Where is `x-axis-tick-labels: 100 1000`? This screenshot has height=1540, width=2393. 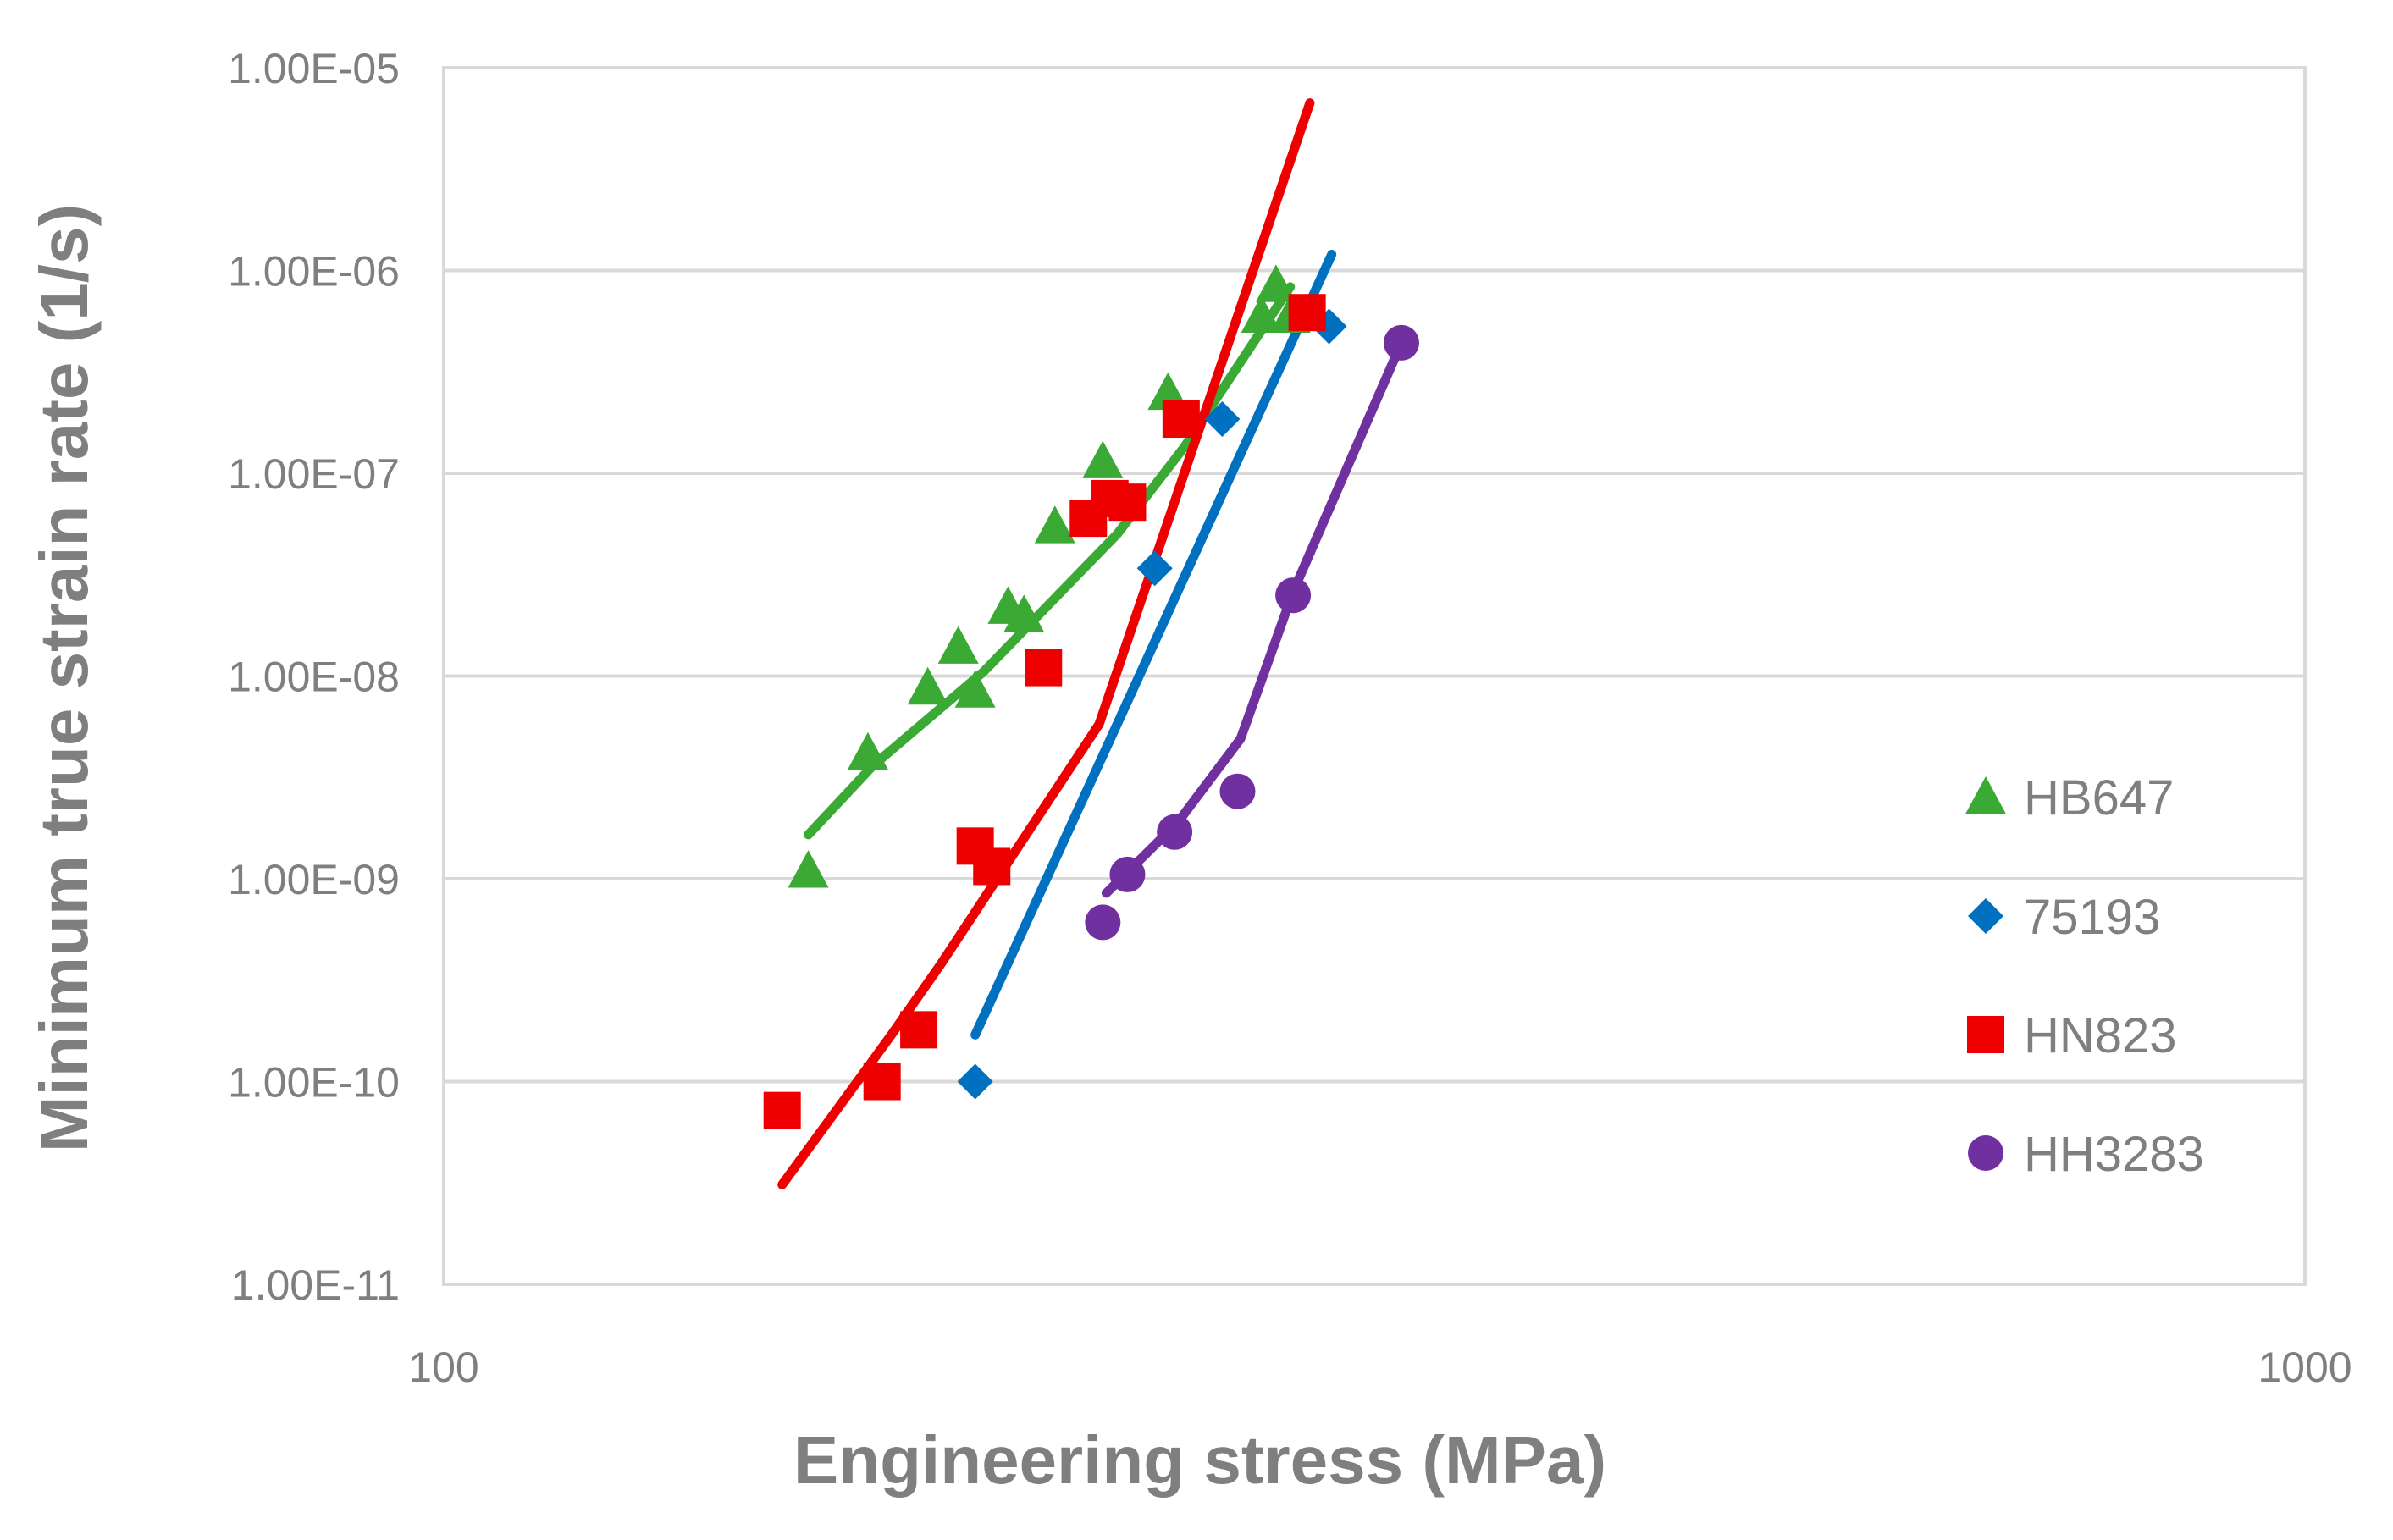 x-axis-tick-labels: 100 1000 is located at coordinates (1380, 1367).